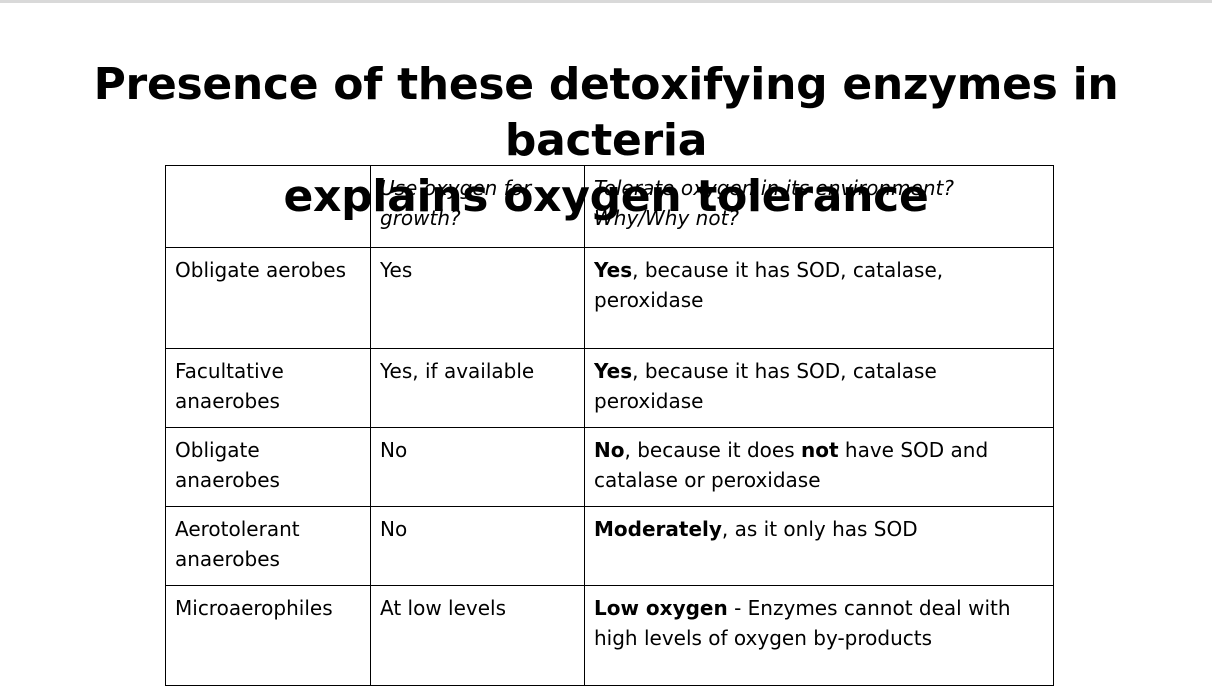 This screenshot has height=690, width=1212. Describe the element at coordinates (661, 608) in the screenshot. I see `tolerance-verdict: Low oxygen` at that location.